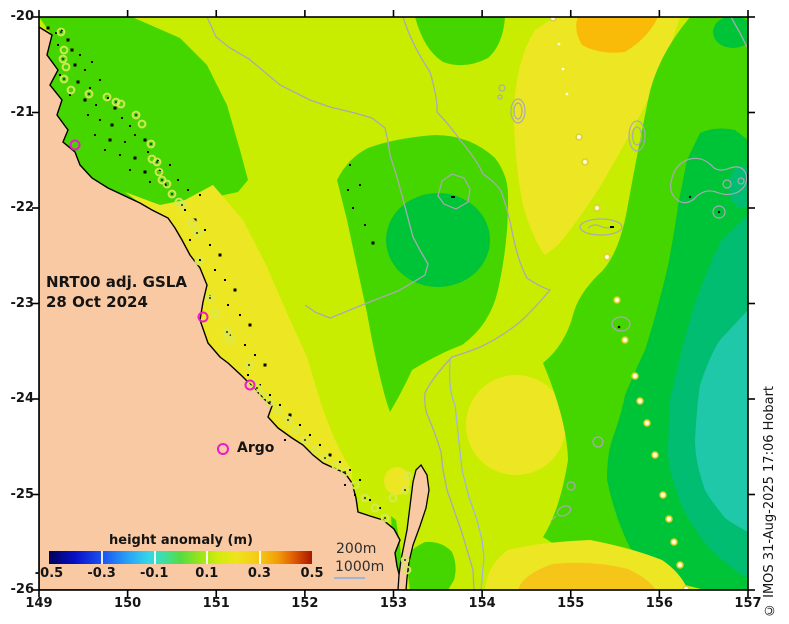 The image size is (789, 624). I want to click on colorbar-tick-label: 0.3, so click(259, 573).